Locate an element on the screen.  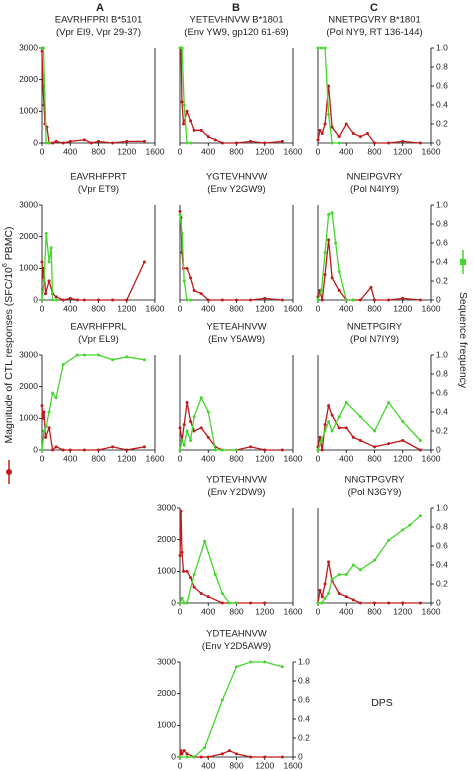
y2-tick-label: 1.0 is located at coordinates (304, 661).